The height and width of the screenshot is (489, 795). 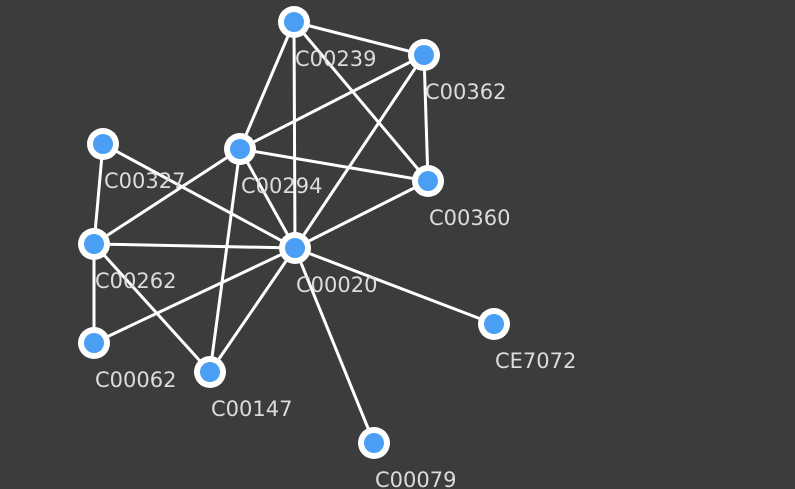 What do you see at coordinates (281, 186) in the screenshot?
I see `node-label: C00294` at bounding box center [281, 186].